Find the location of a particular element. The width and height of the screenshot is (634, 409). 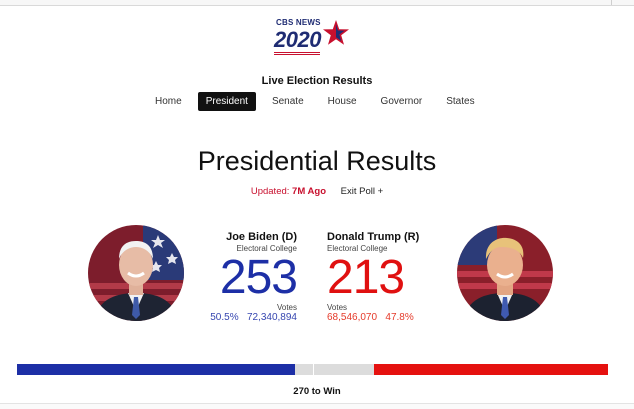

biden-vote-percent: 50.5% is located at coordinates (224, 317).